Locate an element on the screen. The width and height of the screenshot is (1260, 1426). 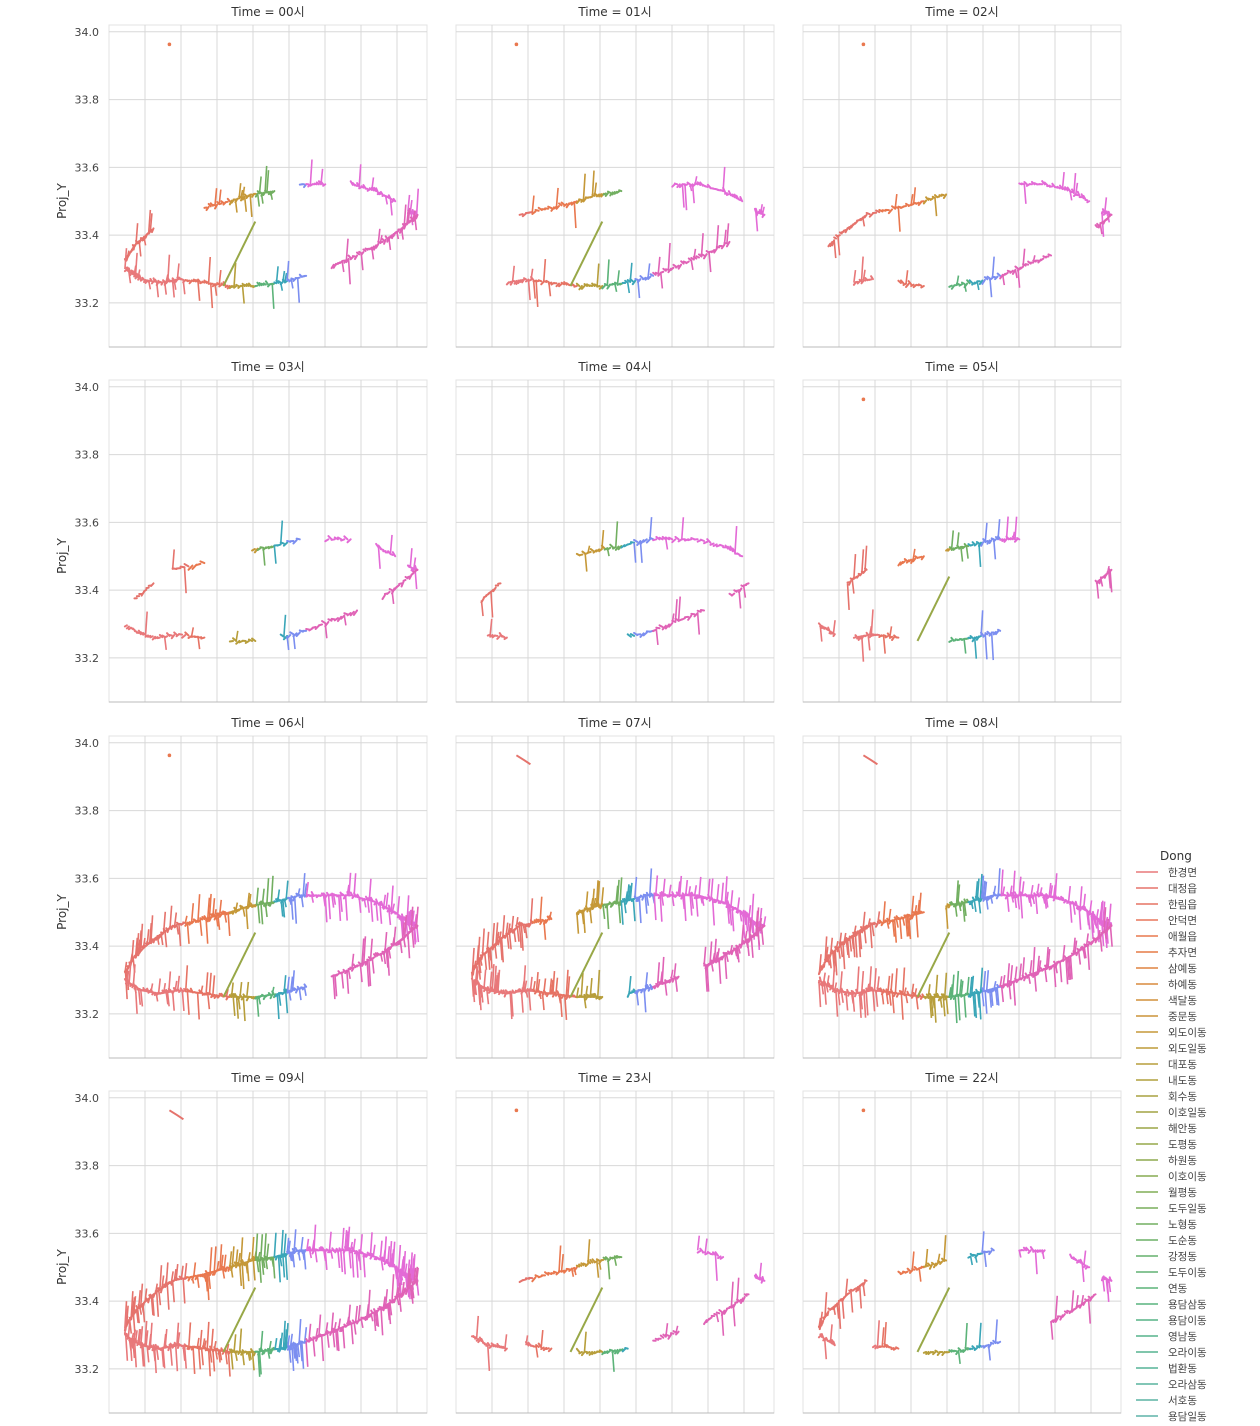
plot-area is located at coordinates (615, 186).